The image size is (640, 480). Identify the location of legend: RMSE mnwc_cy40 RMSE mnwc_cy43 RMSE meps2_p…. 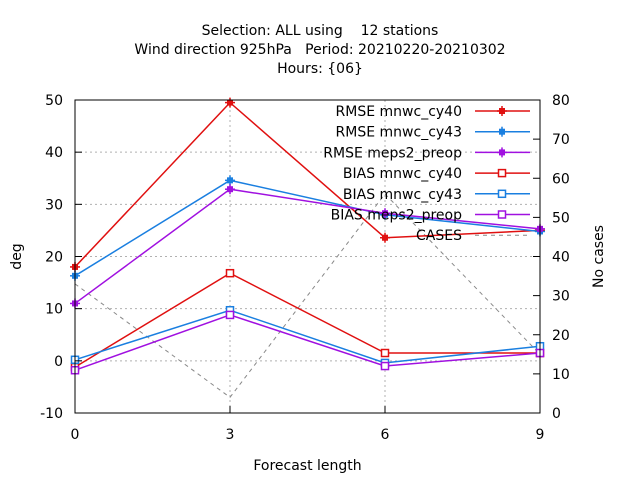
(426, 174).